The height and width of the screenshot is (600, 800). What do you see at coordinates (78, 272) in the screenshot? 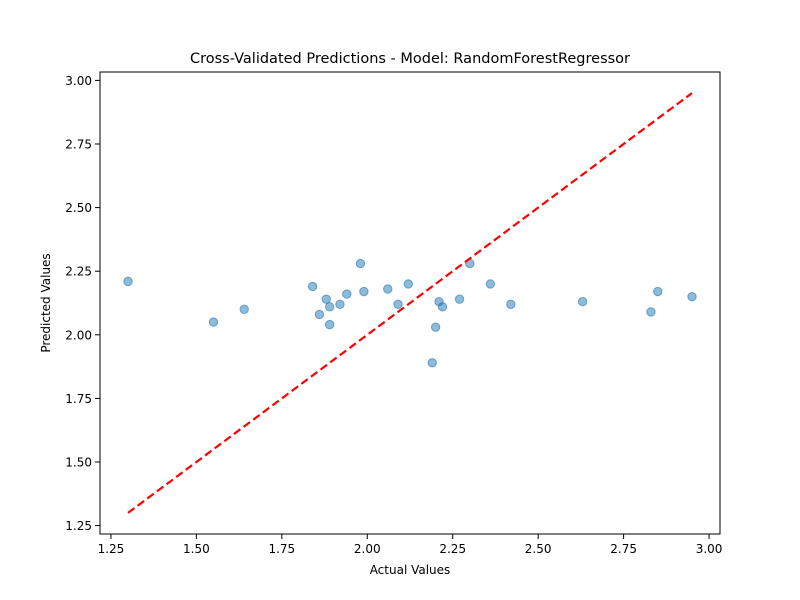
I see `y-tick-label: 2.25` at bounding box center [78, 272].